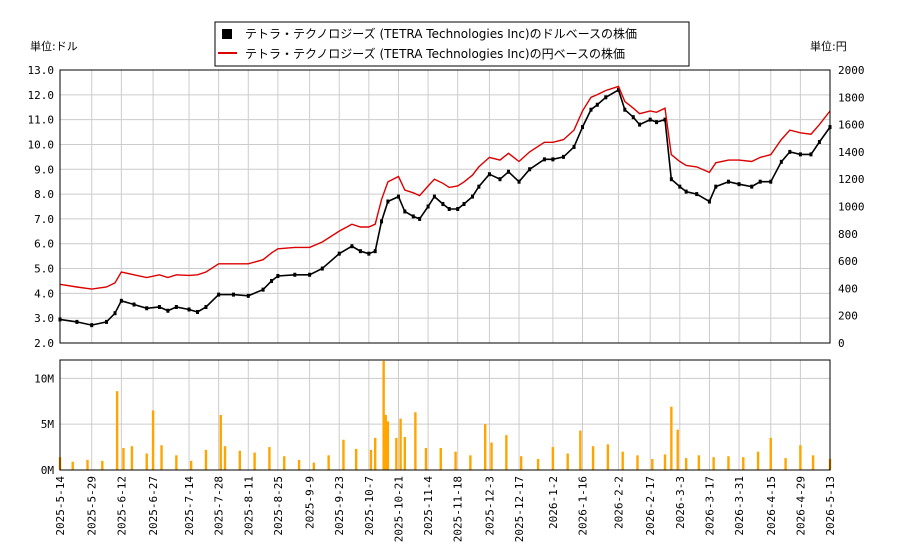 The height and width of the screenshot is (550, 900). Describe the element at coordinates (227, 34) in the screenshot. I see `legend-marker-usd` at that location.